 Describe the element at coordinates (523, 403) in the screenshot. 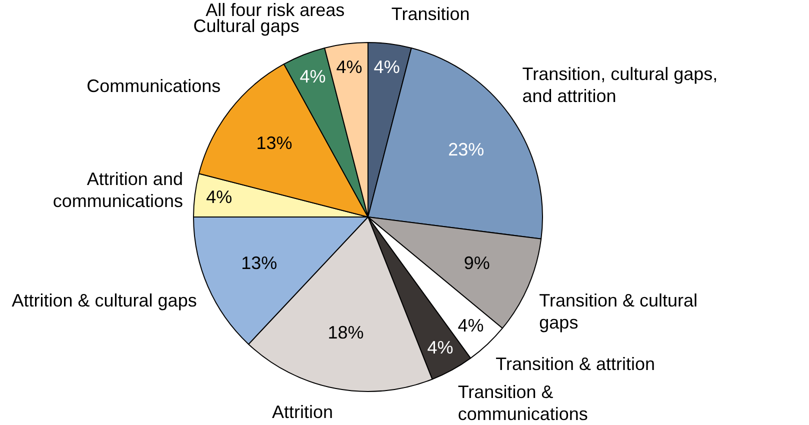

I see `slice-label: Transition & communications` at that location.